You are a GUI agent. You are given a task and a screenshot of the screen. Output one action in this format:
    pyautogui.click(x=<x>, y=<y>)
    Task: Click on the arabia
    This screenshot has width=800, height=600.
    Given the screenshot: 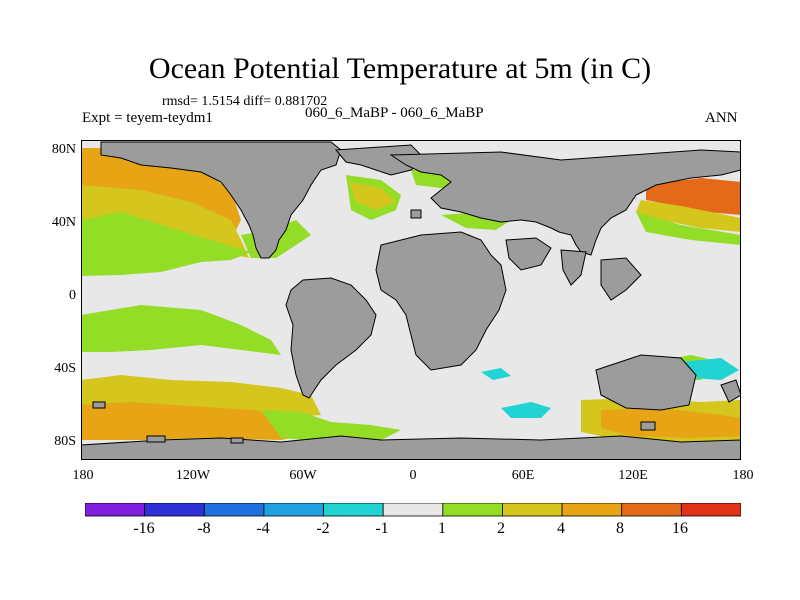 What is the action you would take?
    pyautogui.click(x=528, y=254)
    